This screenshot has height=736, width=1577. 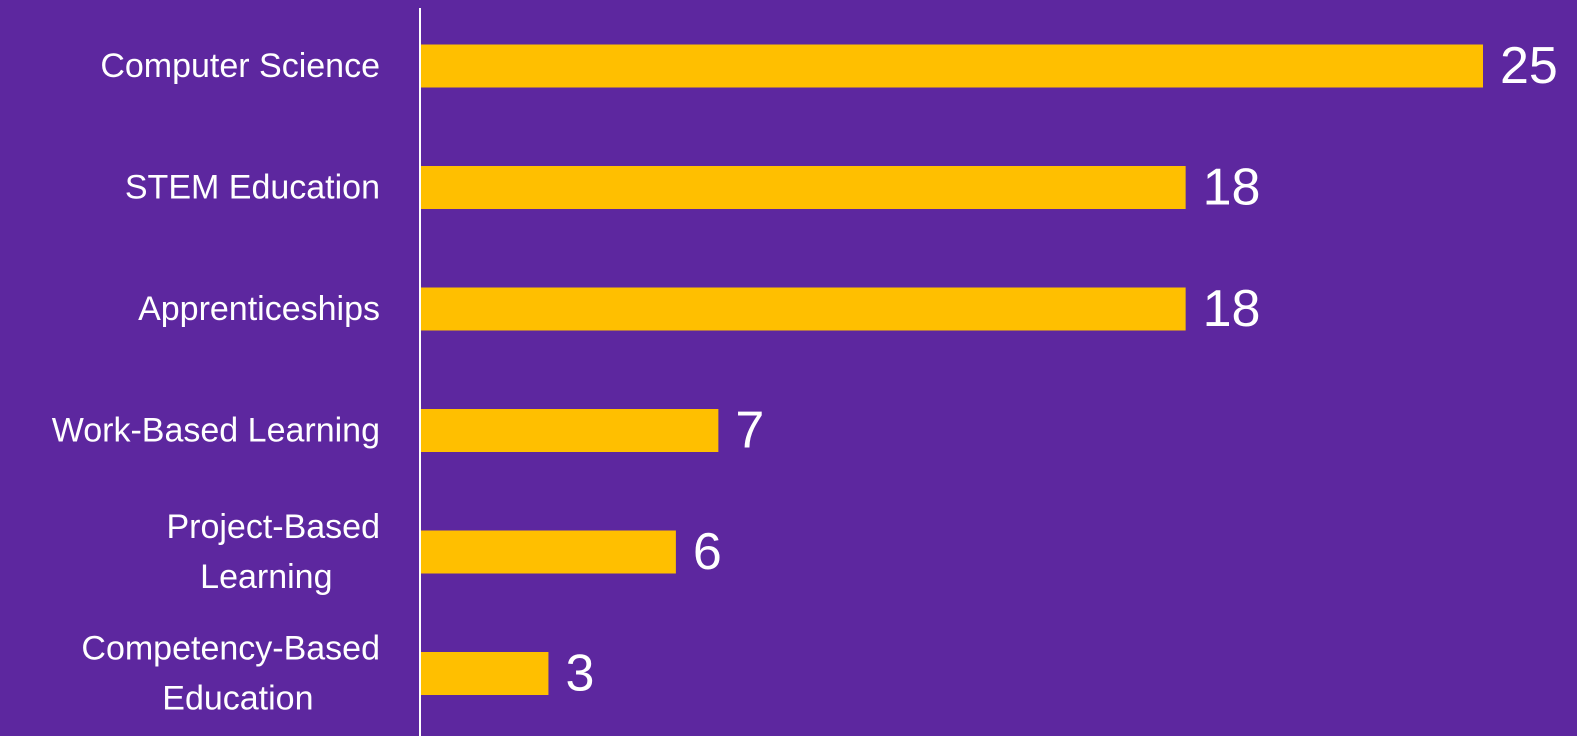 I want to click on category-label-line: Work-Based Learning, so click(x=216, y=431).